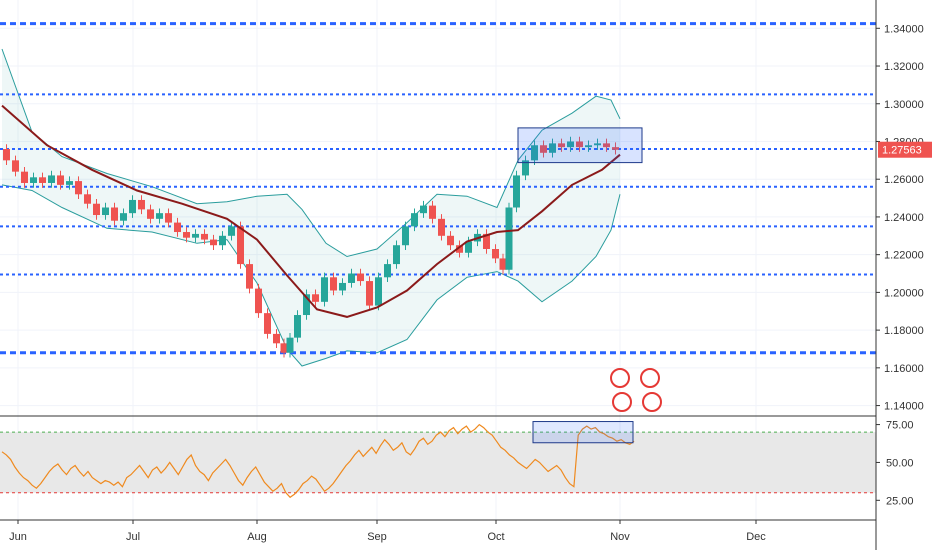  What do you see at coordinates (904, 256) in the screenshot?
I see `price-tick-label: 1.22000` at bounding box center [904, 256].